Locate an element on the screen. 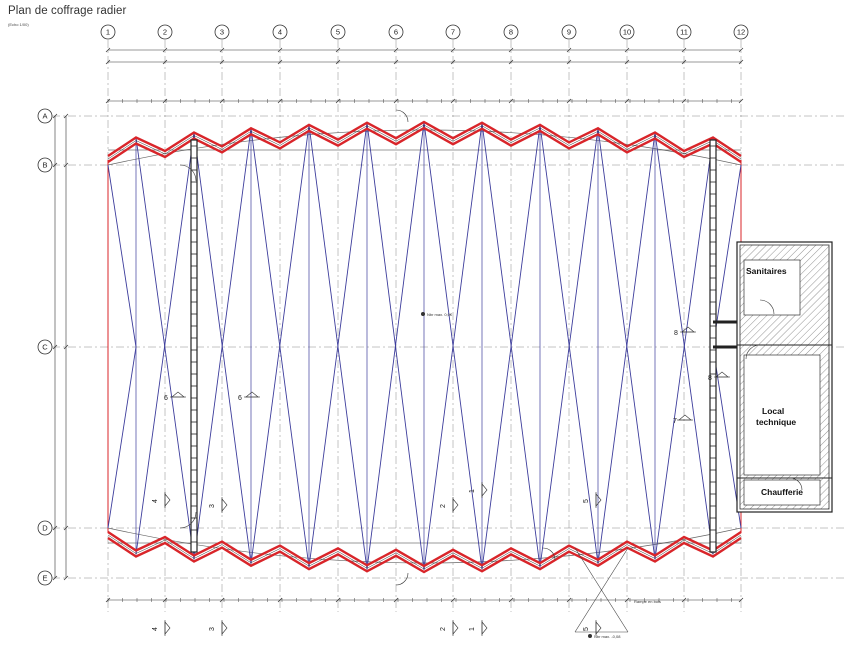 The height and width of the screenshot is (654, 844). rampe-annotation: Rampe en bois is located at coordinates (647, 601).